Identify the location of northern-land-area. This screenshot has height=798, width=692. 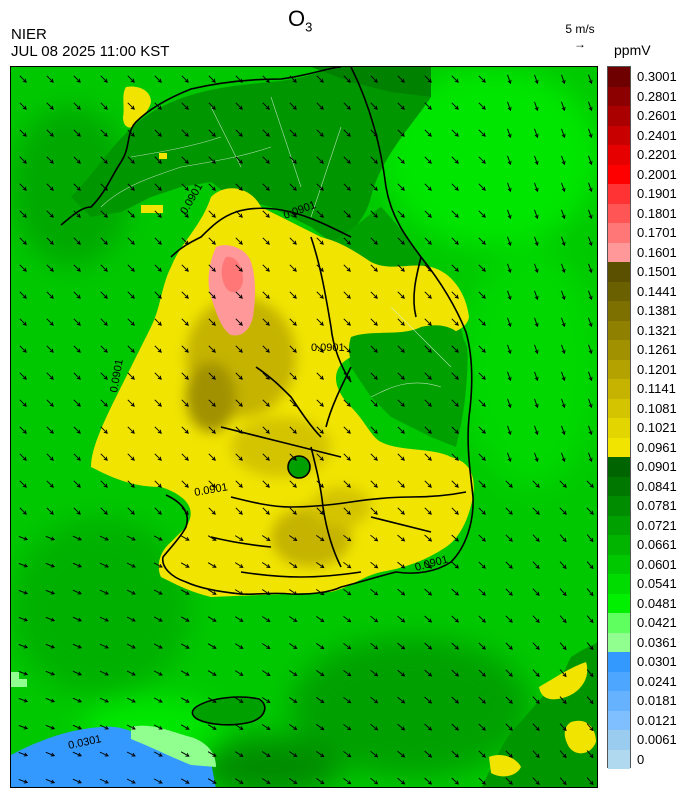
(251, 154).